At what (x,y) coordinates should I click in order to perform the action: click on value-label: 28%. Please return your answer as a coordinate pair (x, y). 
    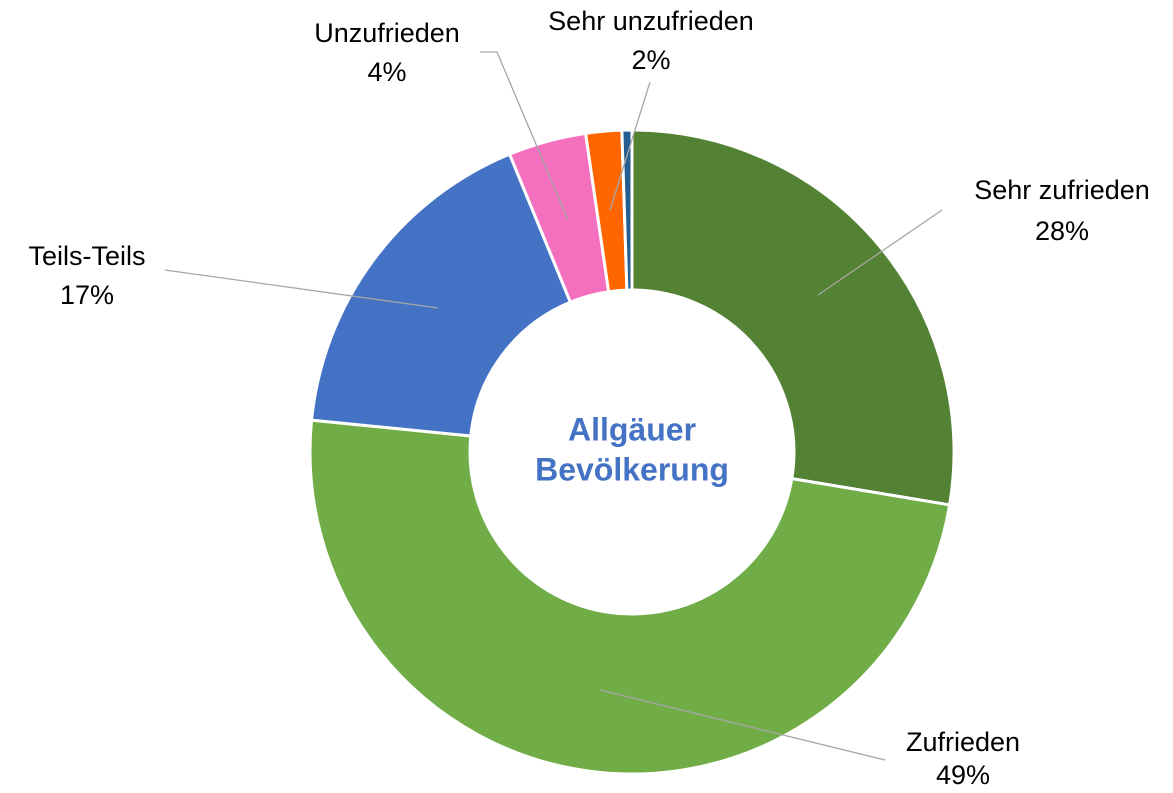
    Looking at the image, I should click on (1062, 231).